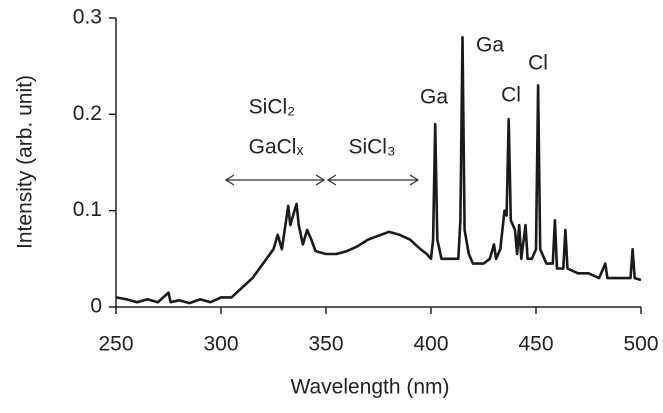 This screenshot has width=663, height=413. Describe the element at coordinates (369, 387) in the screenshot. I see `x-axis-label: Wavelength (nm)` at that location.